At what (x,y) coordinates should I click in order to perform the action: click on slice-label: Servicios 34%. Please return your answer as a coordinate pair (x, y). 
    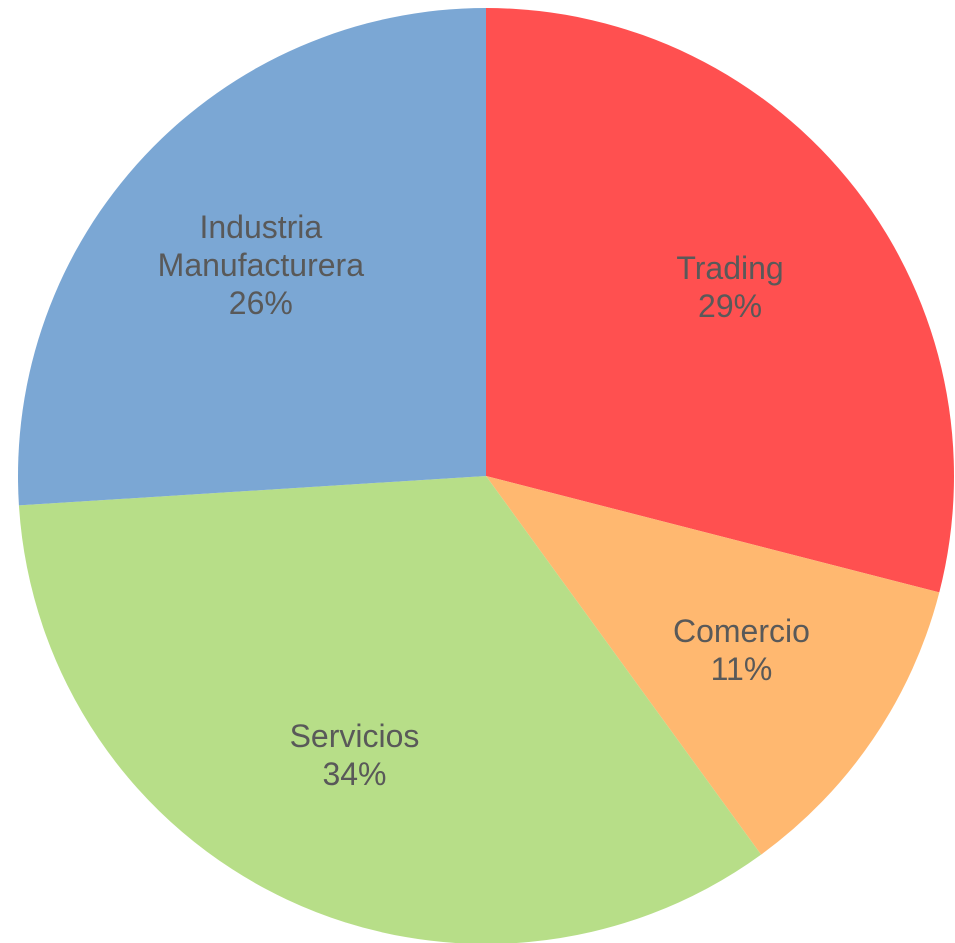
    Looking at the image, I should click on (354, 755).